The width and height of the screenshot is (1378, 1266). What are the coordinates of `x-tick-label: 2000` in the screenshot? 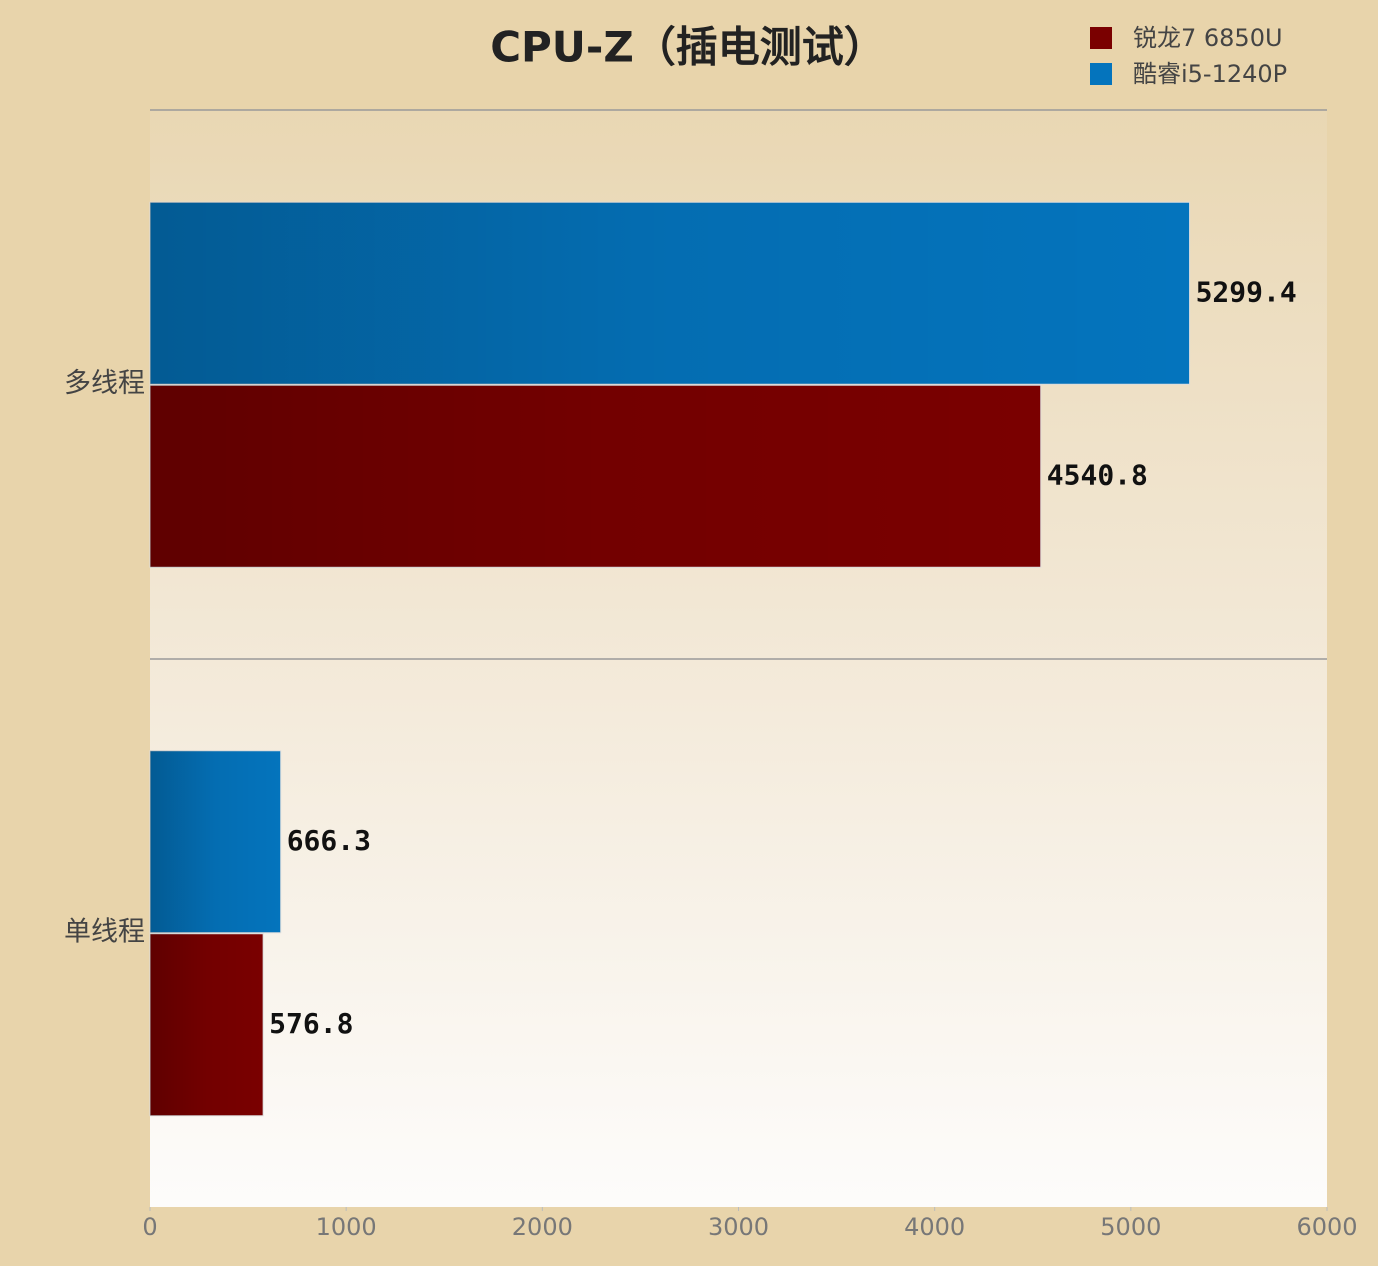 It's located at (542, 1227).